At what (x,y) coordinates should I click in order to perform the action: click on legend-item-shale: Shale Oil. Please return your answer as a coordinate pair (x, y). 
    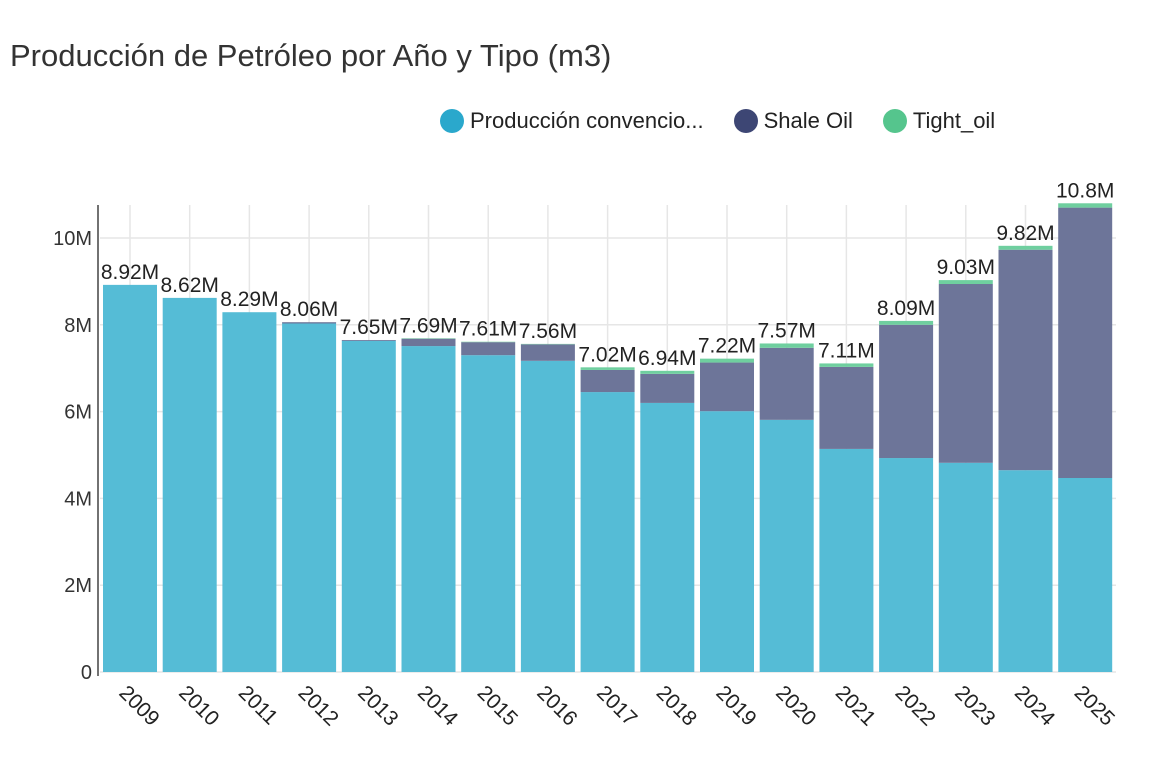
    Looking at the image, I should click on (793, 121).